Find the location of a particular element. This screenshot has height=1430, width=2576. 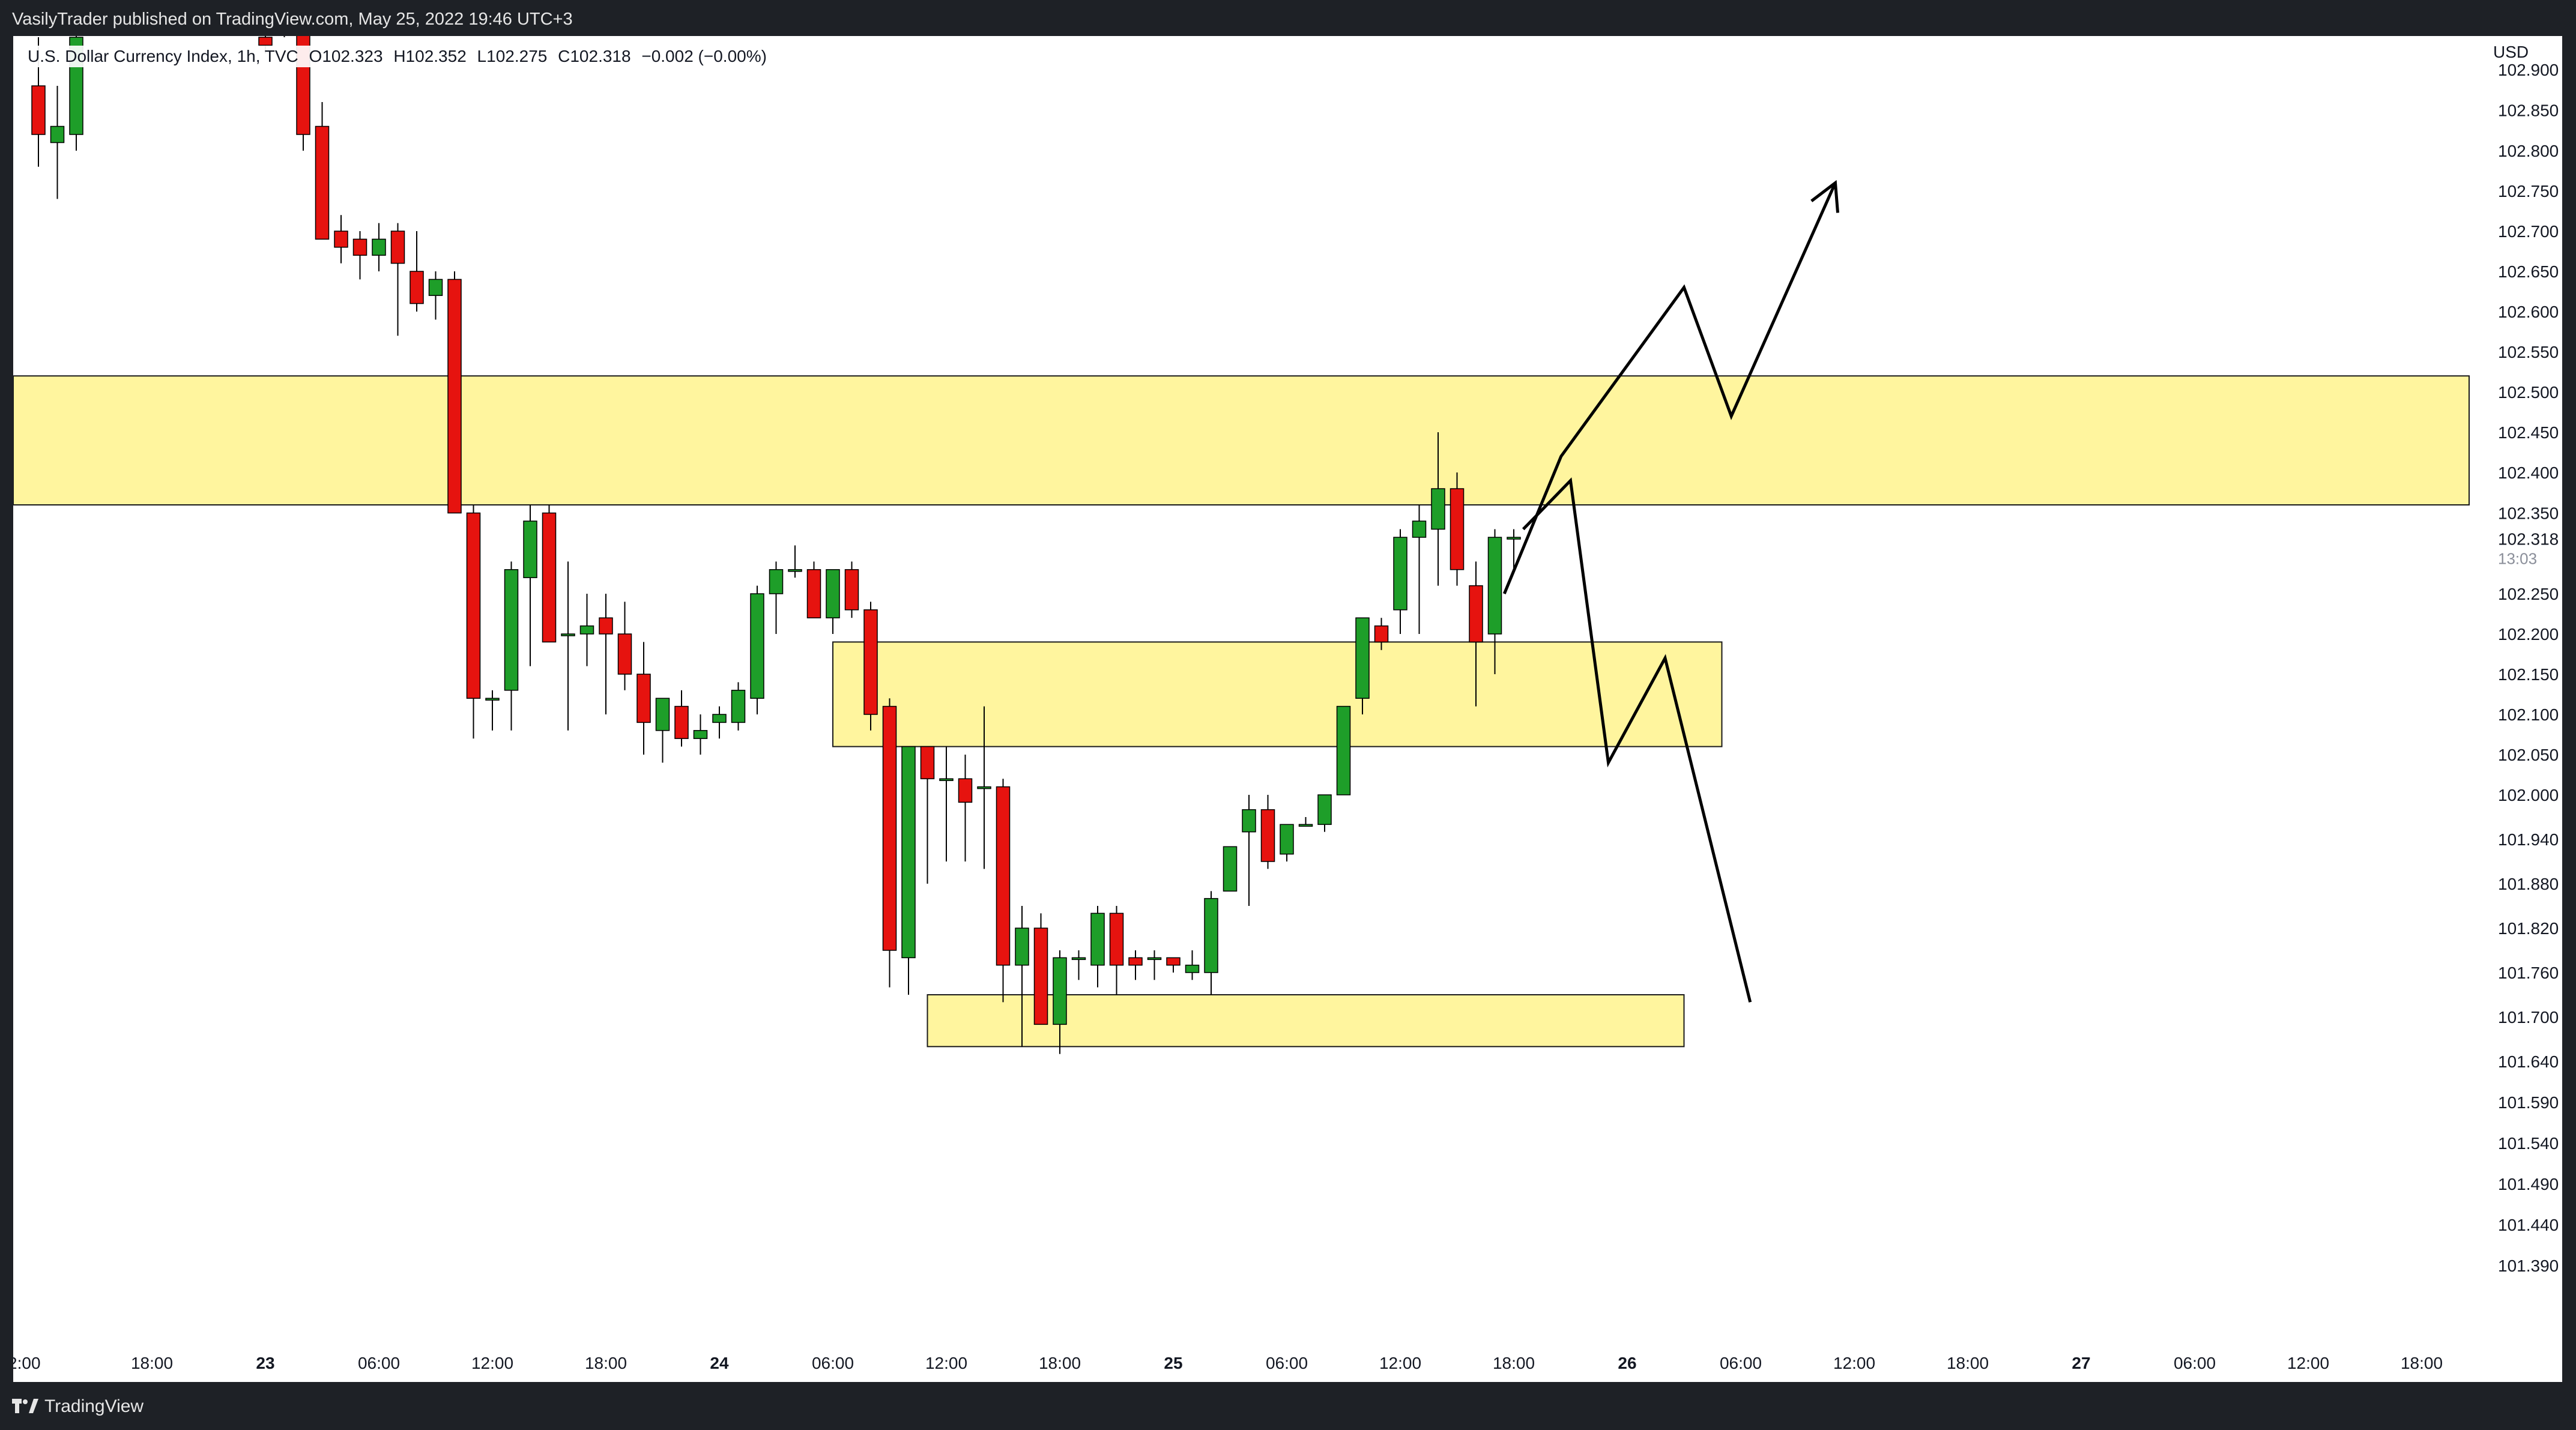

y-tick-label: 101.880 is located at coordinates (2529, 884).